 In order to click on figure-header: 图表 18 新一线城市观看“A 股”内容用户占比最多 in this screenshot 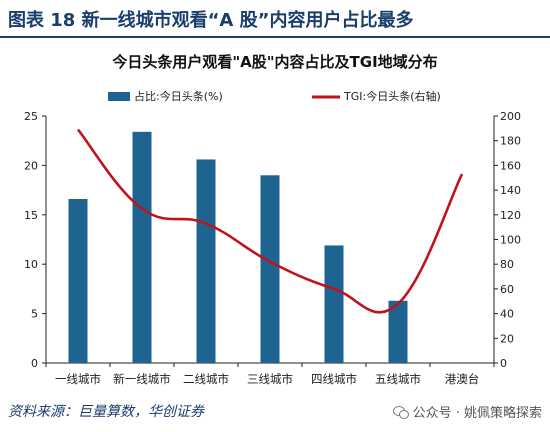, I will do `click(275, 19)`.